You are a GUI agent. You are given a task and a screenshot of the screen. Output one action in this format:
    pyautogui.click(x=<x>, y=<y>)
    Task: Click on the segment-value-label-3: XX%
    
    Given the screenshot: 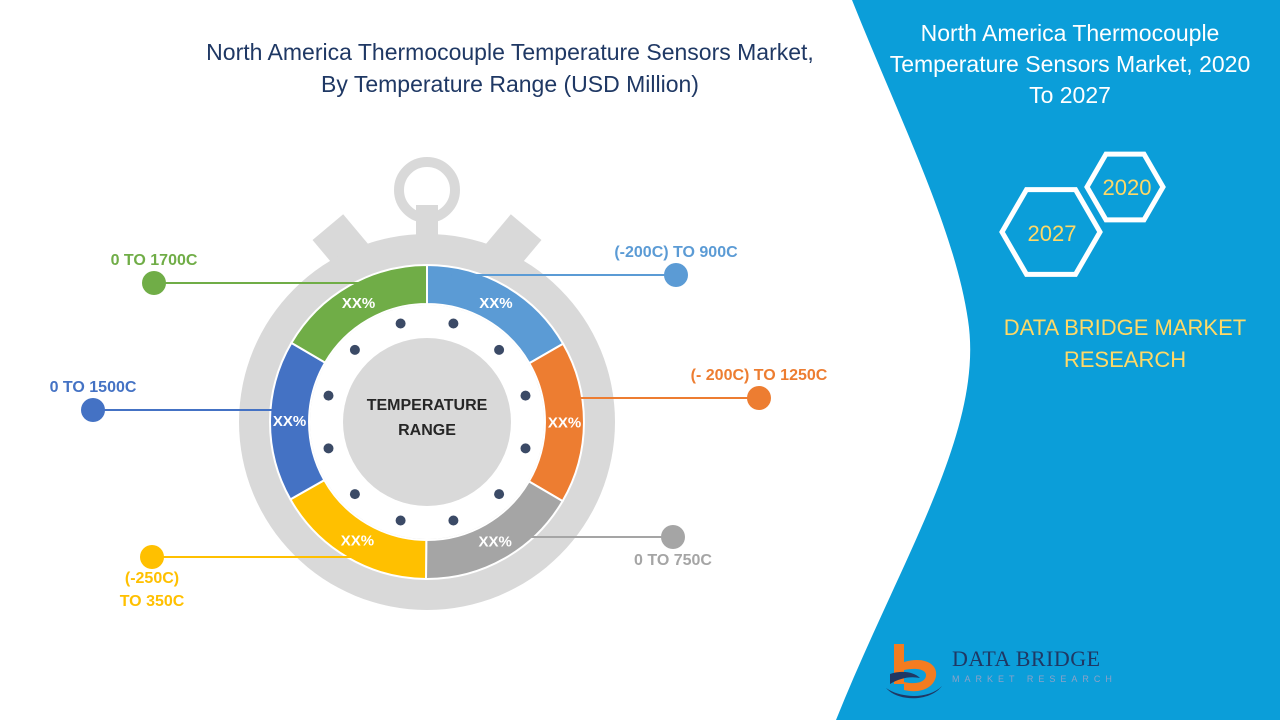 What is the action you would take?
    pyautogui.click(x=494, y=541)
    